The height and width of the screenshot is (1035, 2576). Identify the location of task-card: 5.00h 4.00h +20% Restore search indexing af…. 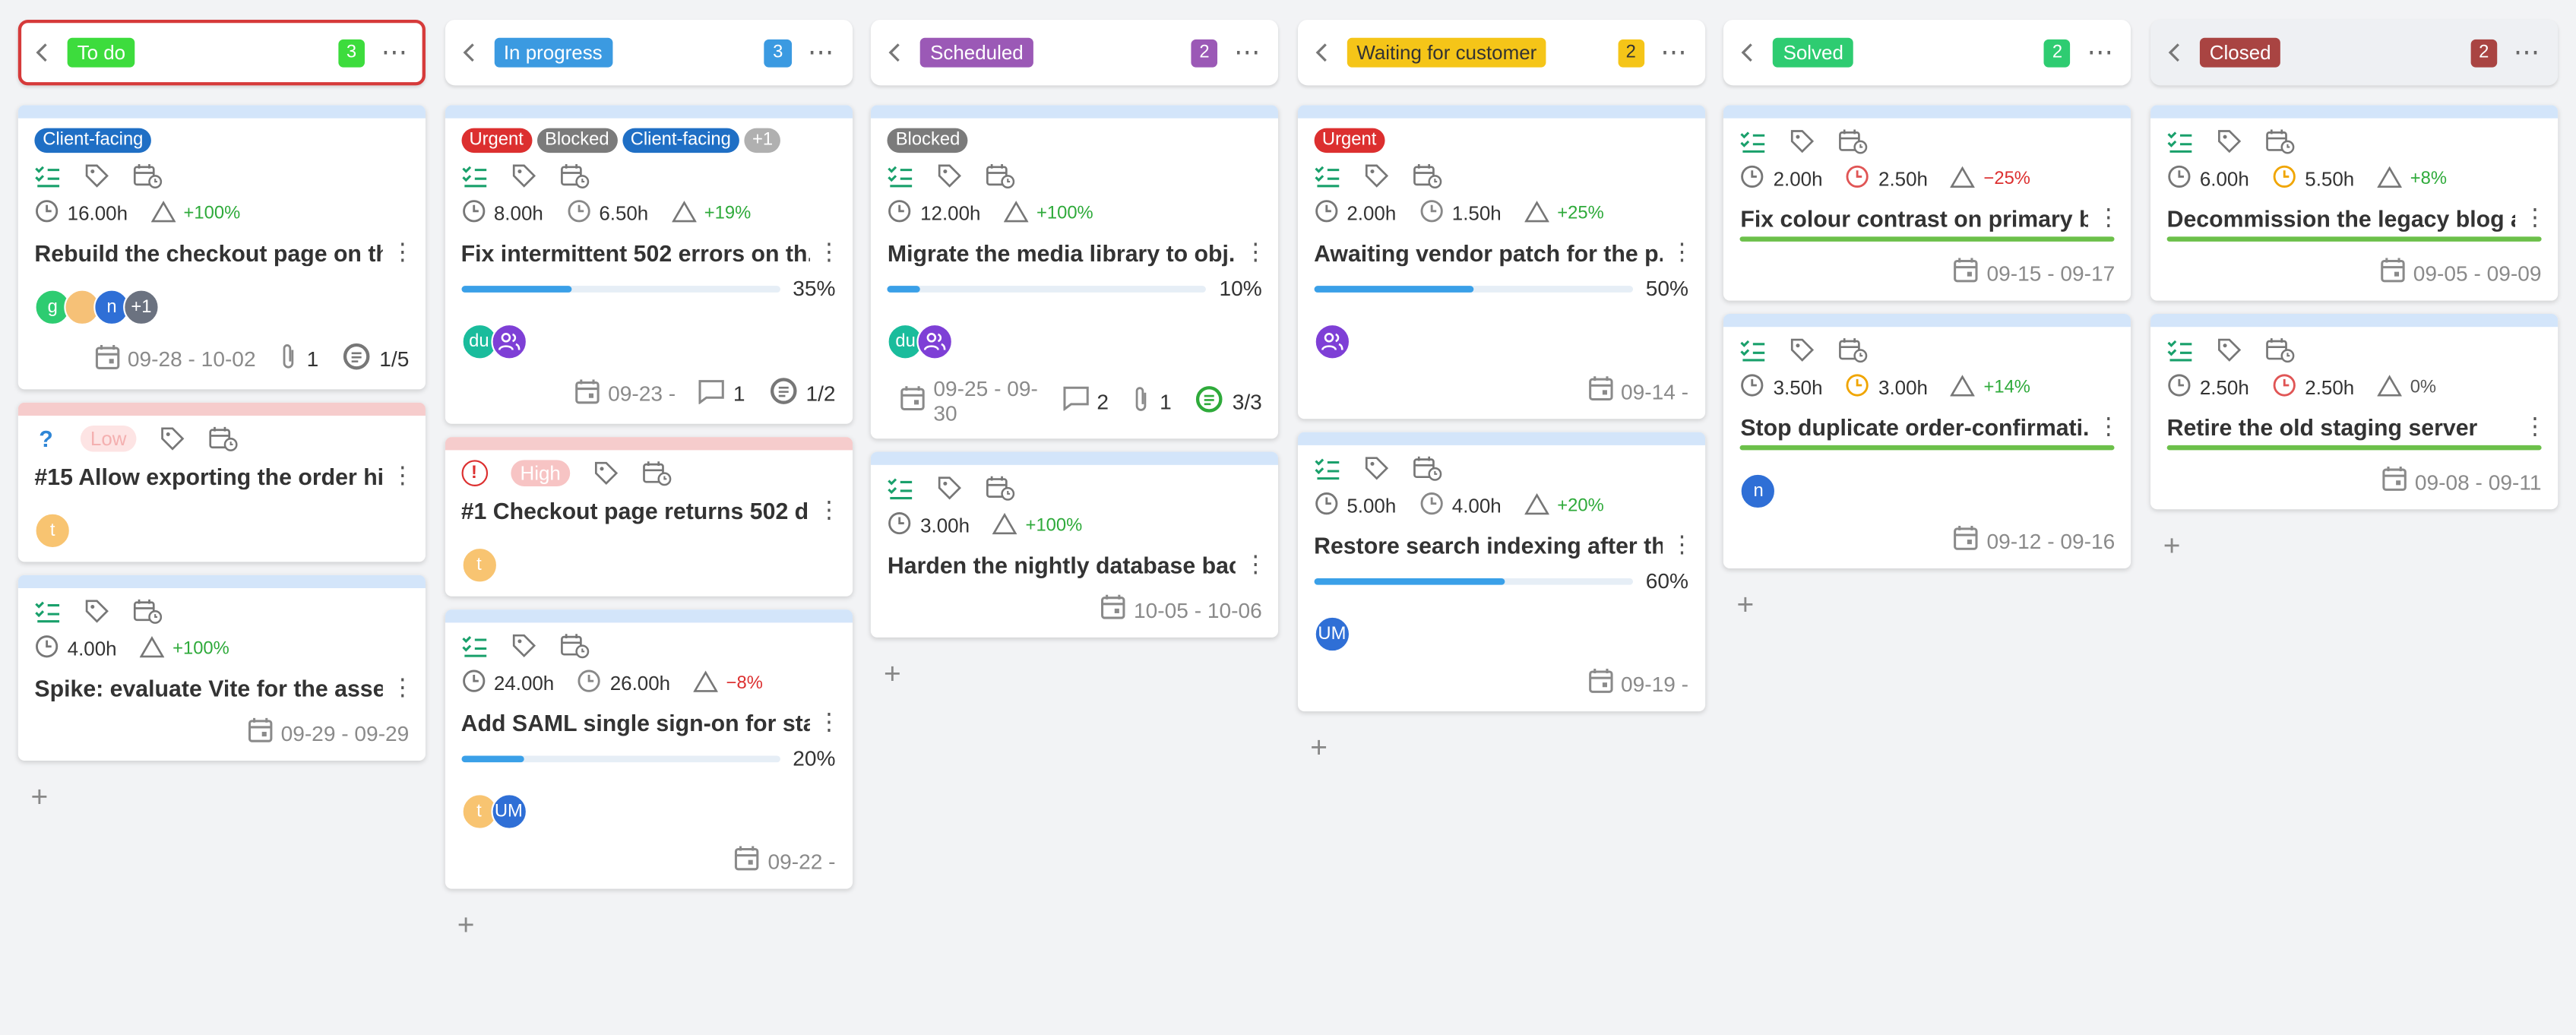
(1501, 572).